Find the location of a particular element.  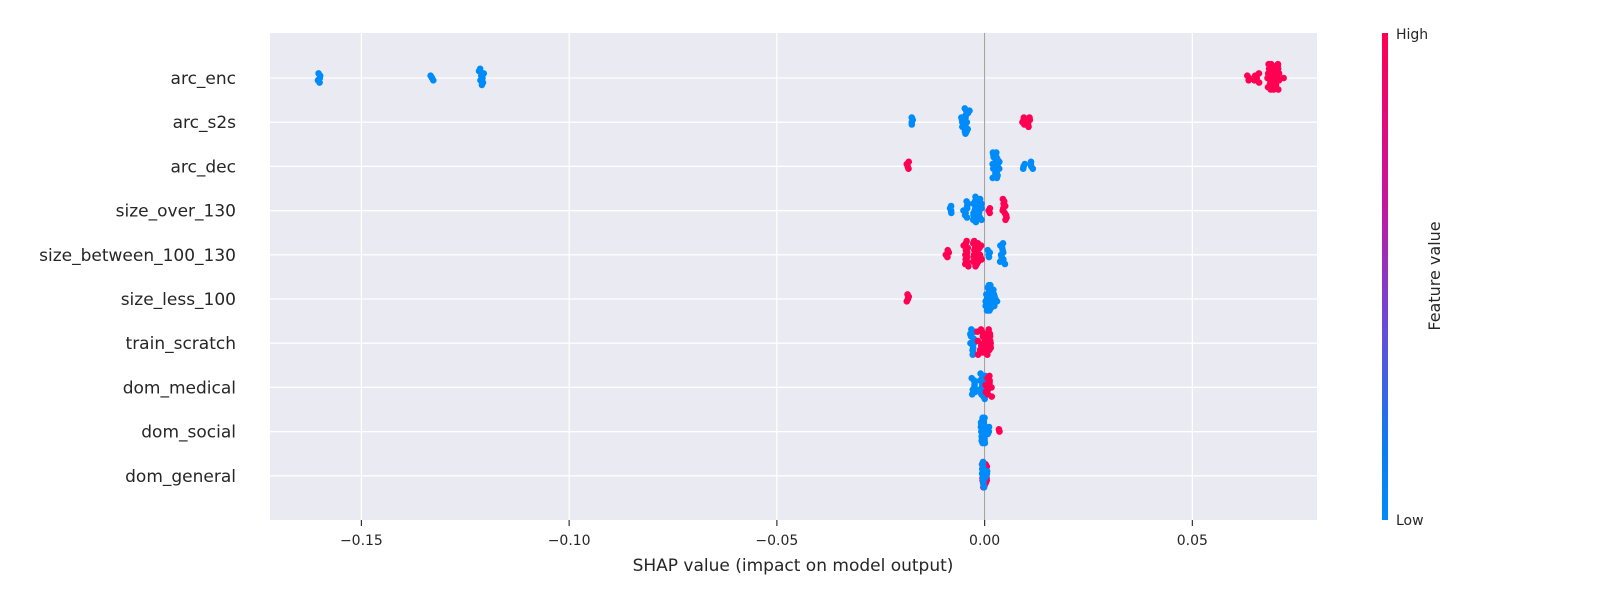

colorbar-high-label: High is located at coordinates (1412, 35).